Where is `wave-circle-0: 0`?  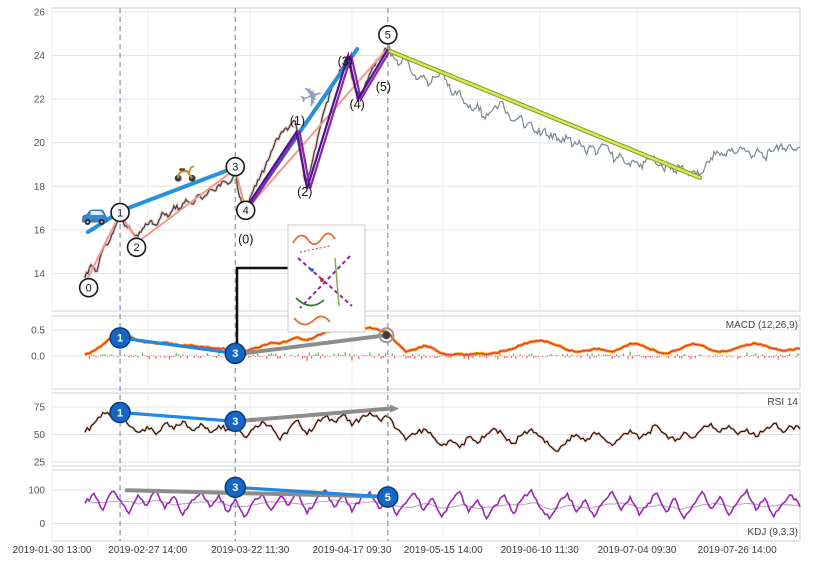
wave-circle-0: 0 is located at coordinates (88, 287).